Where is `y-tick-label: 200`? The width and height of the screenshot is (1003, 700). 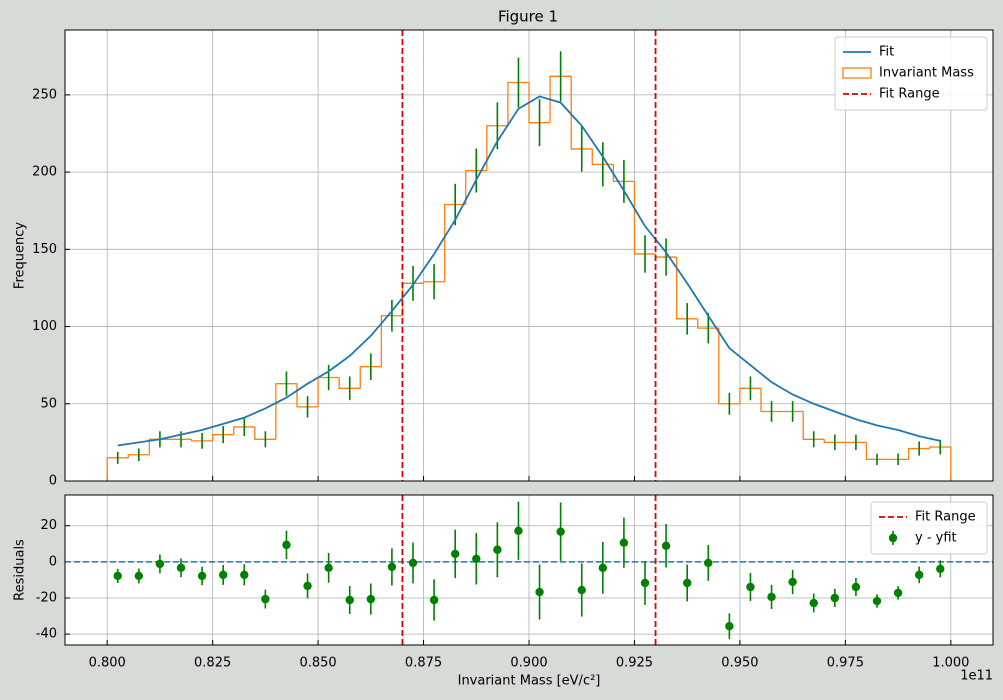 y-tick-label: 200 is located at coordinates (44, 172).